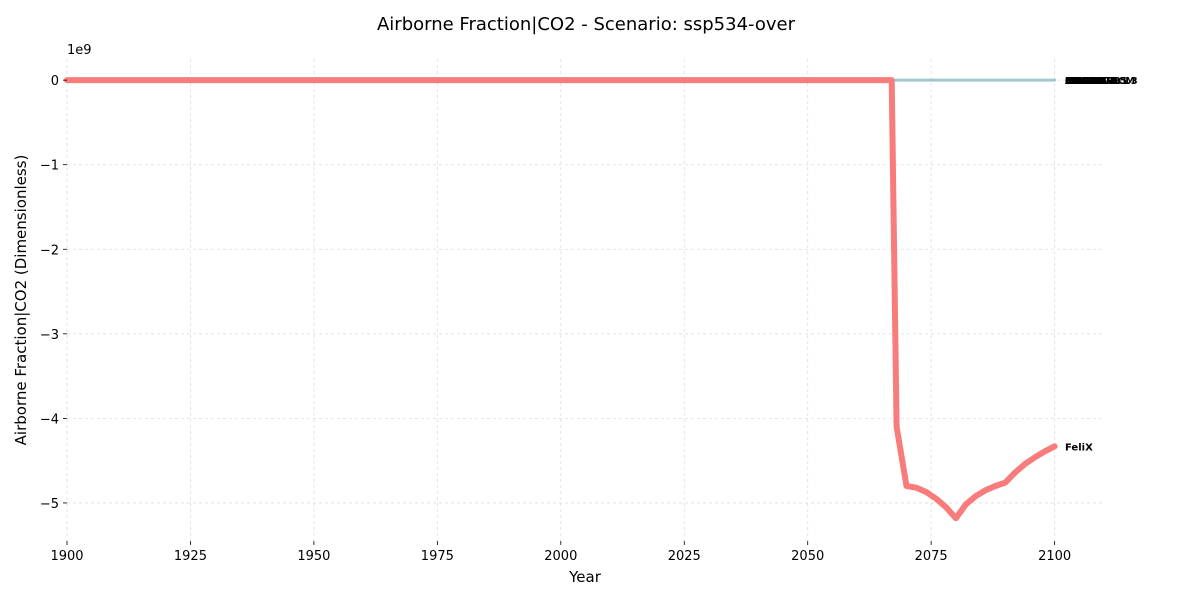  Describe the element at coordinates (931, 556) in the screenshot. I see `x-tick-label: 2075` at that location.